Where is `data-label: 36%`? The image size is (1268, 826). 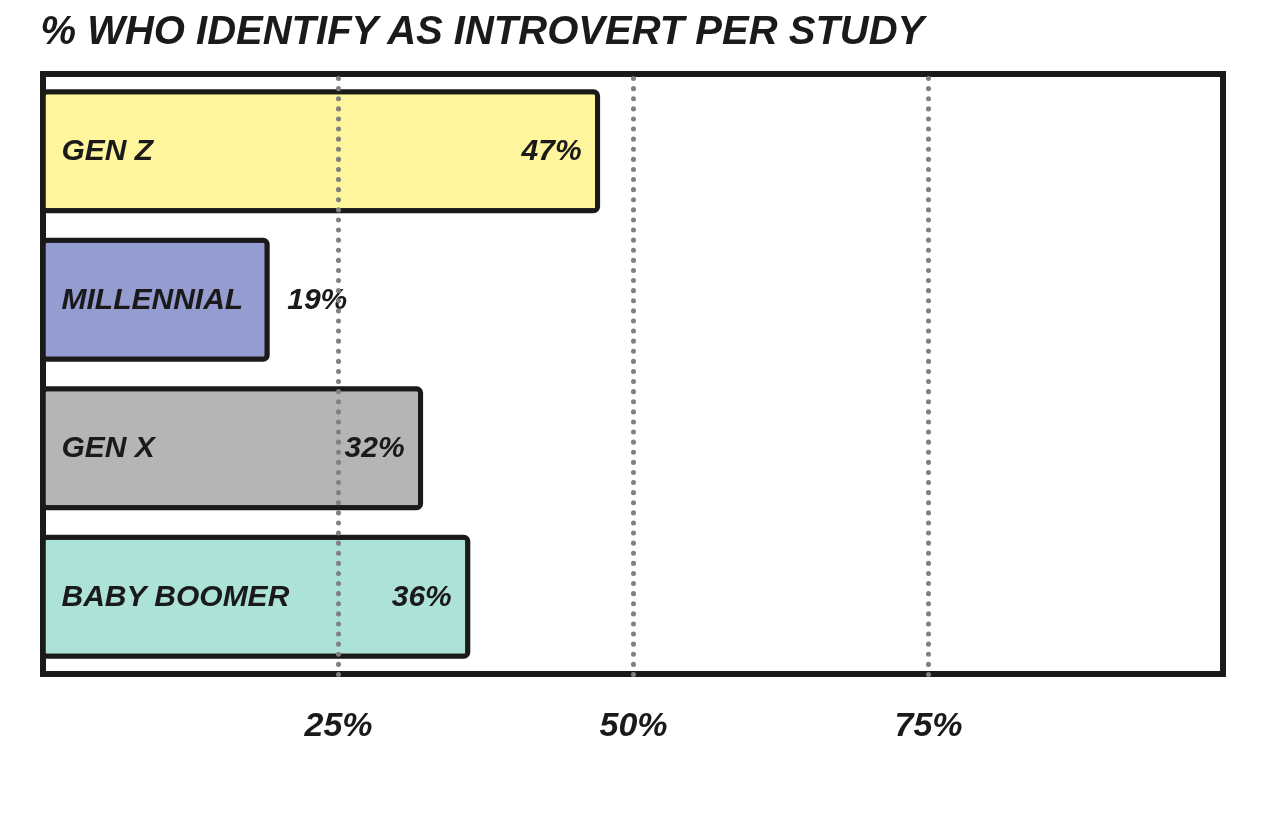
data-label: 36% is located at coordinates (421, 595).